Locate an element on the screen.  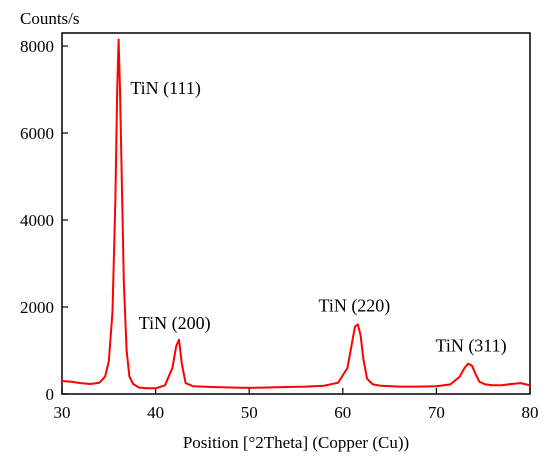
y-tick-label: 2000 is located at coordinates (37, 307).